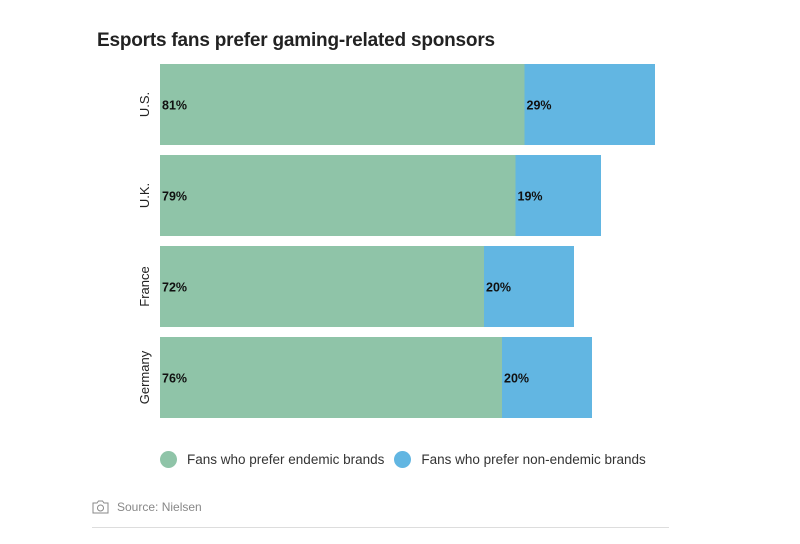 This screenshot has width=800, height=544. Describe the element at coordinates (539, 106) in the screenshot. I see `data-label: 29%` at that location.